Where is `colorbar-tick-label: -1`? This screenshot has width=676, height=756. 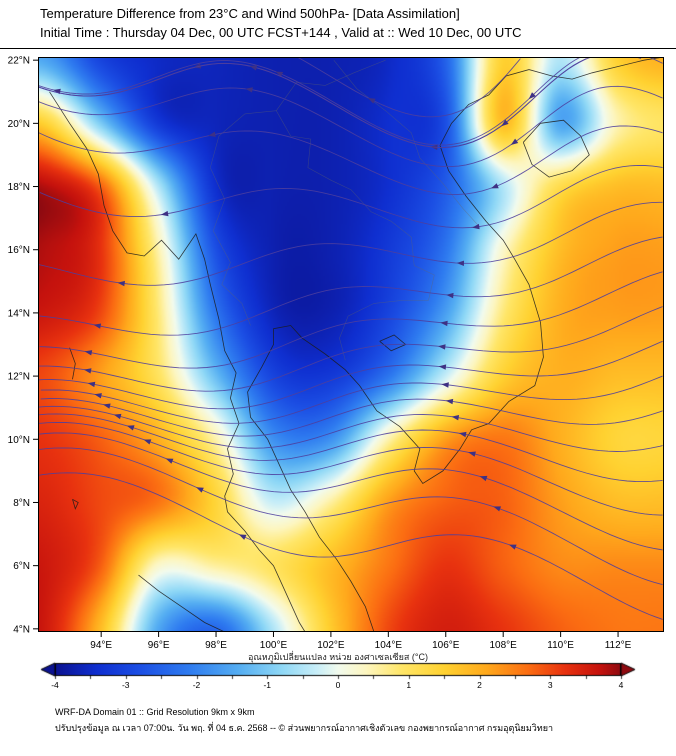
colorbar-tick-label: -1 is located at coordinates (267, 685).